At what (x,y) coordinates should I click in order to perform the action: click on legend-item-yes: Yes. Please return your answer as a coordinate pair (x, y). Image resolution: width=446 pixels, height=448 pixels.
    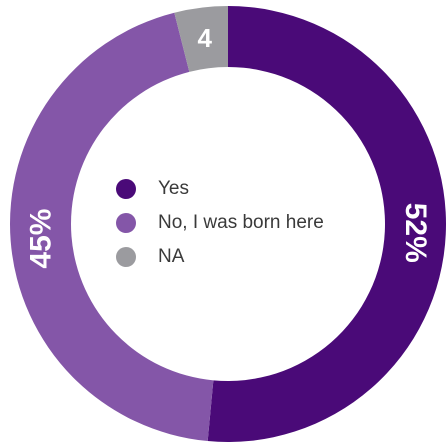
    Looking at the image, I should click on (220, 189).